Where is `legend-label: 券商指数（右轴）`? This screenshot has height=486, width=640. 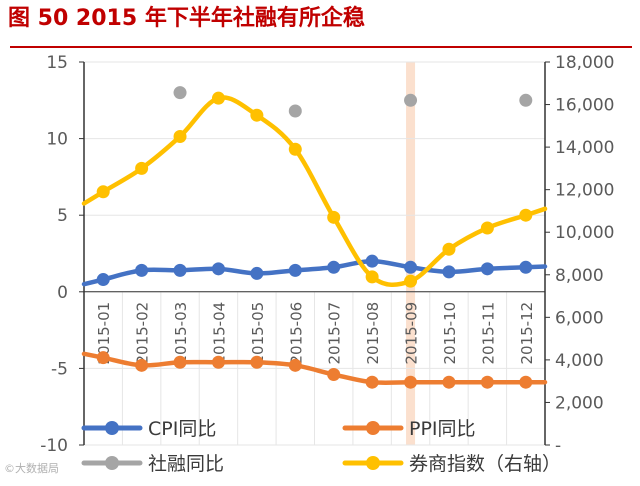 legend-label: 券商指数（右轴） is located at coordinates (485, 464).